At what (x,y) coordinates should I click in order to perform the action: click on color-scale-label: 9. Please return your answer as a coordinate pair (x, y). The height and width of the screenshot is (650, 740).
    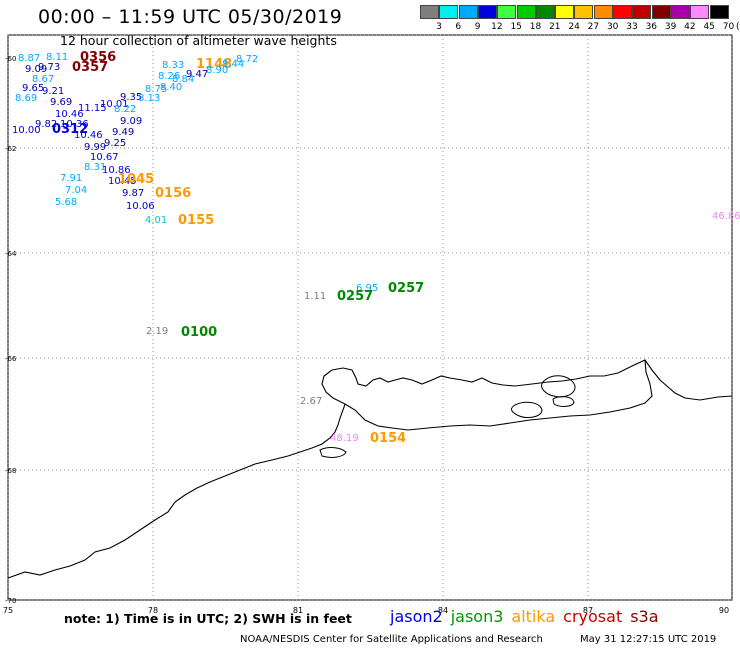
    Looking at the image, I should click on (477, 27).